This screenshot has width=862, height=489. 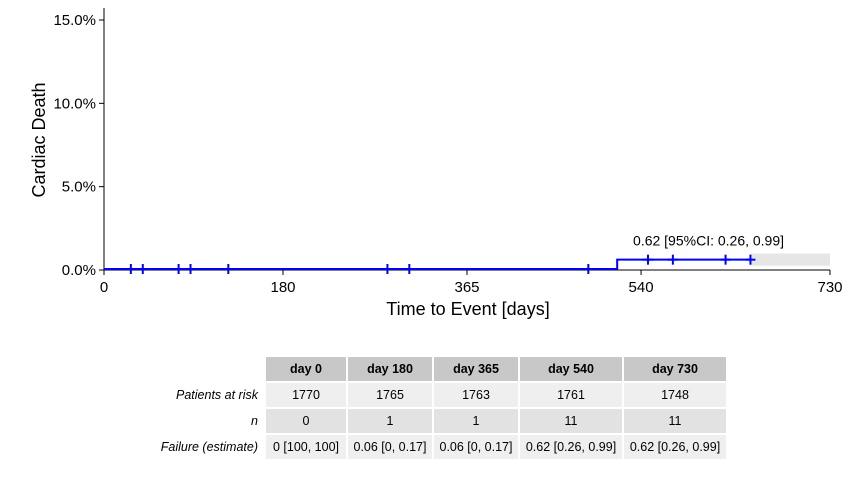 I want to click on y-tick-label: 5.0%, so click(x=79, y=187).